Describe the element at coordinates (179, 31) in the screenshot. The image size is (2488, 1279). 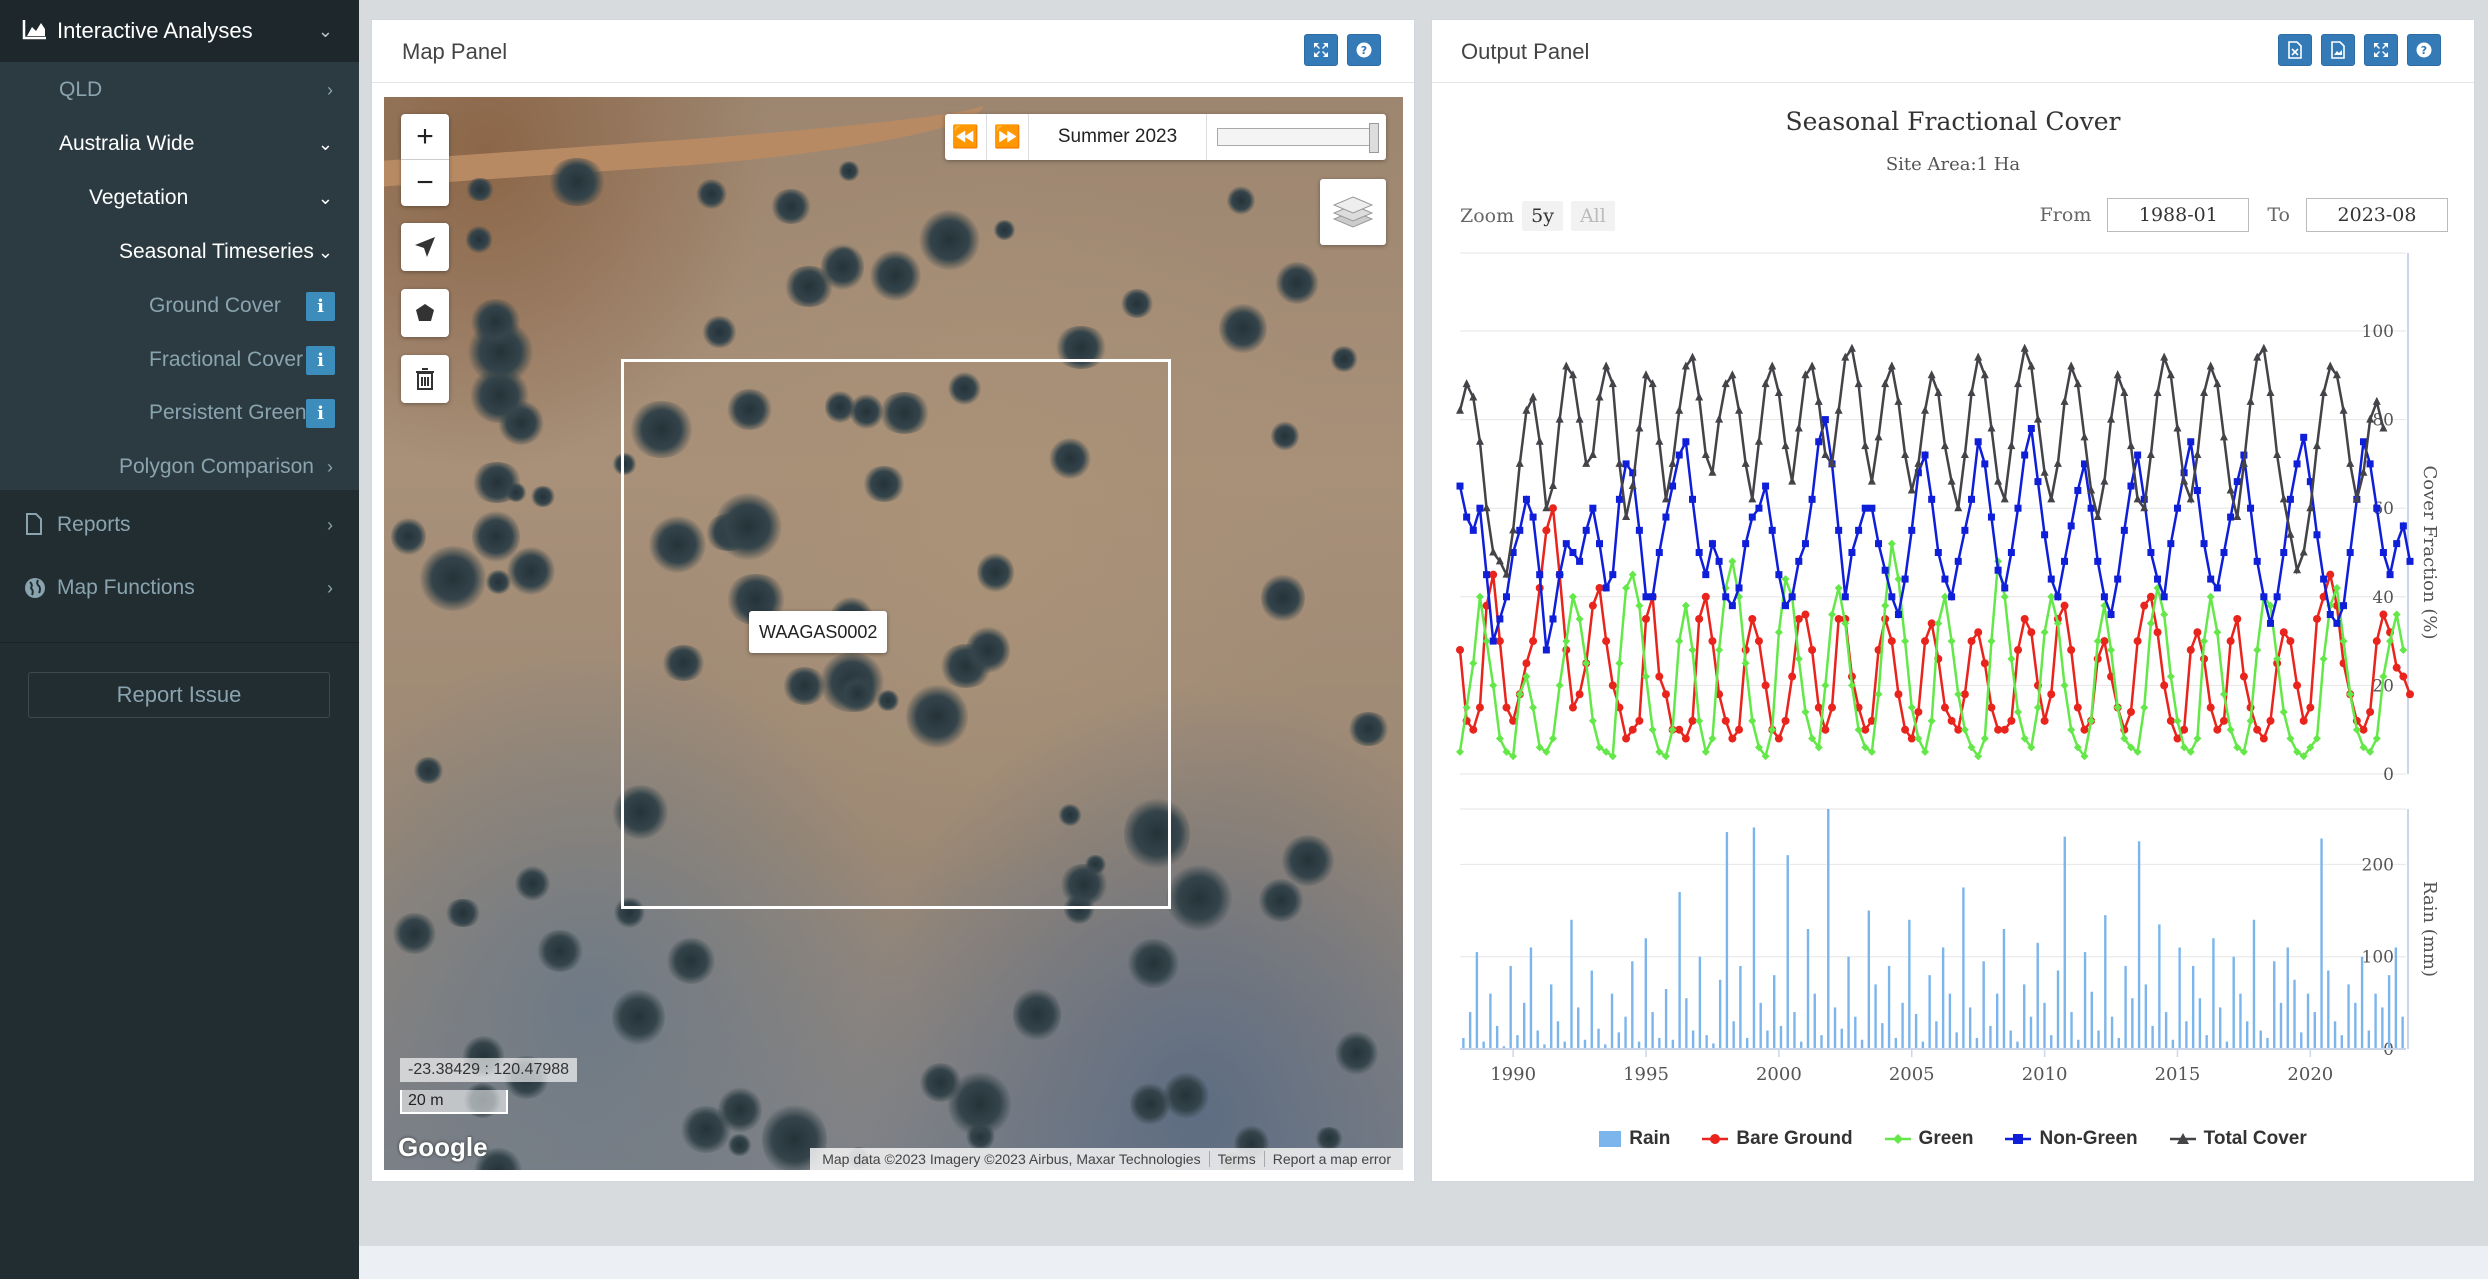
I see `sidebar-item-interactive-analyses: Interactive Analyses ⌄` at that location.